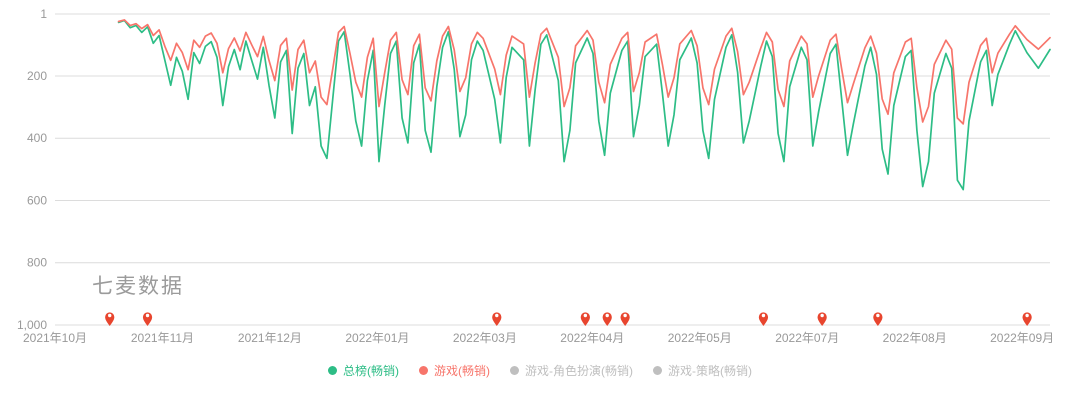 This screenshot has height=408, width=1080. I want to click on x-axis-label: 2021年12月, so click(270, 338).